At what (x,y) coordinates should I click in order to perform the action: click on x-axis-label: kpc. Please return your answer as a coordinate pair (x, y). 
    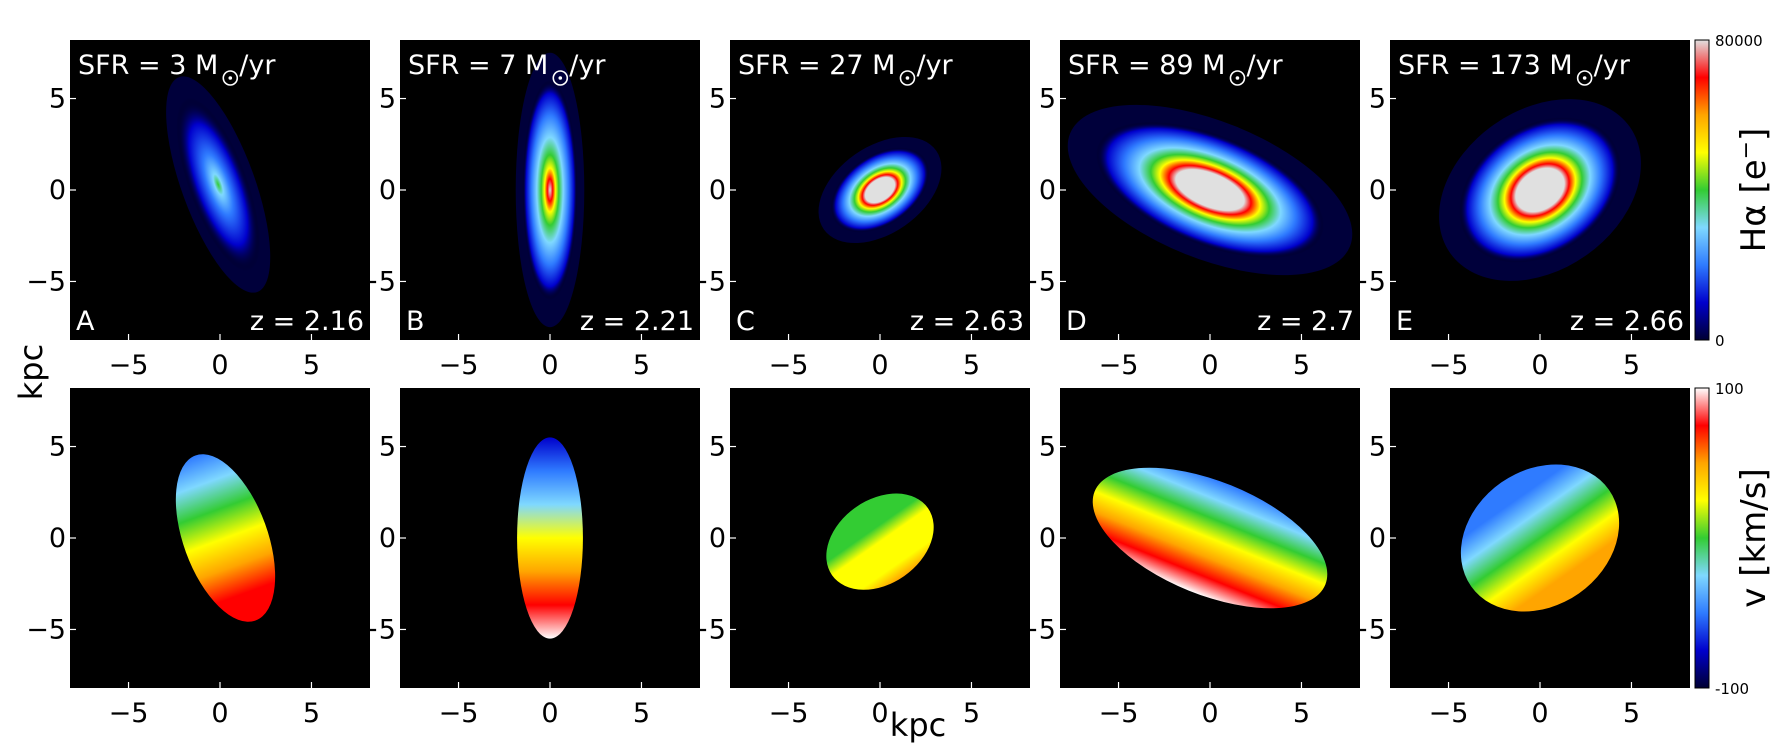
    Looking at the image, I should click on (918, 725).